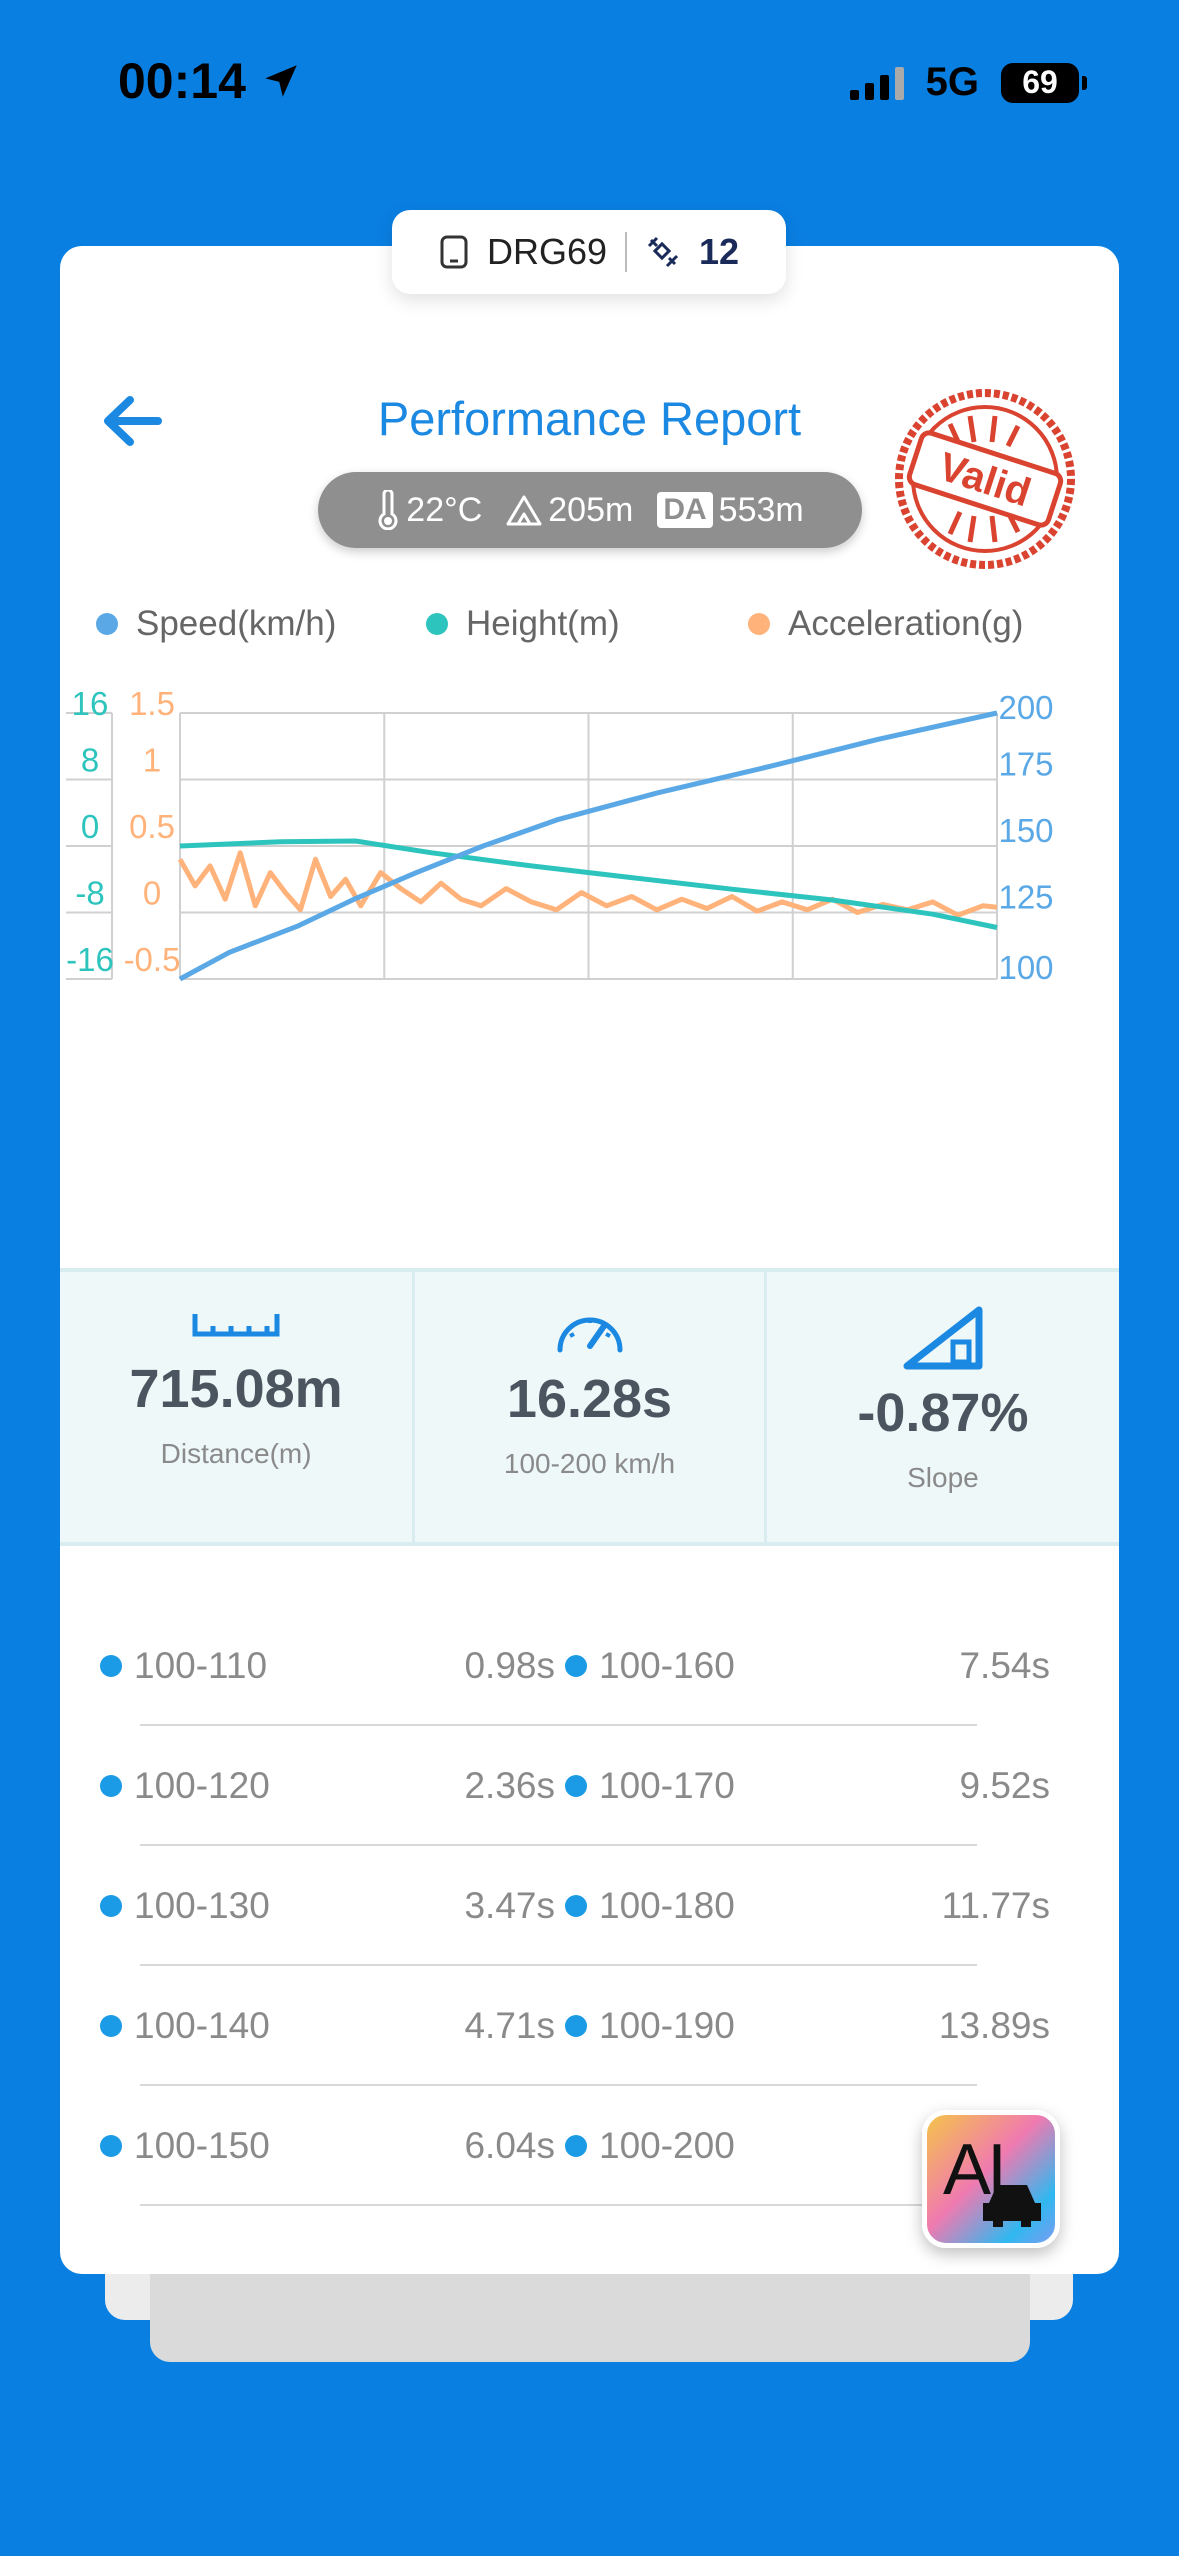 This screenshot has width=1179, height=2556. What do you see at coordinates (543, 623) in the screenshot?
I see `legend-label-height: Height(m)` at bounding box center [543, 623].